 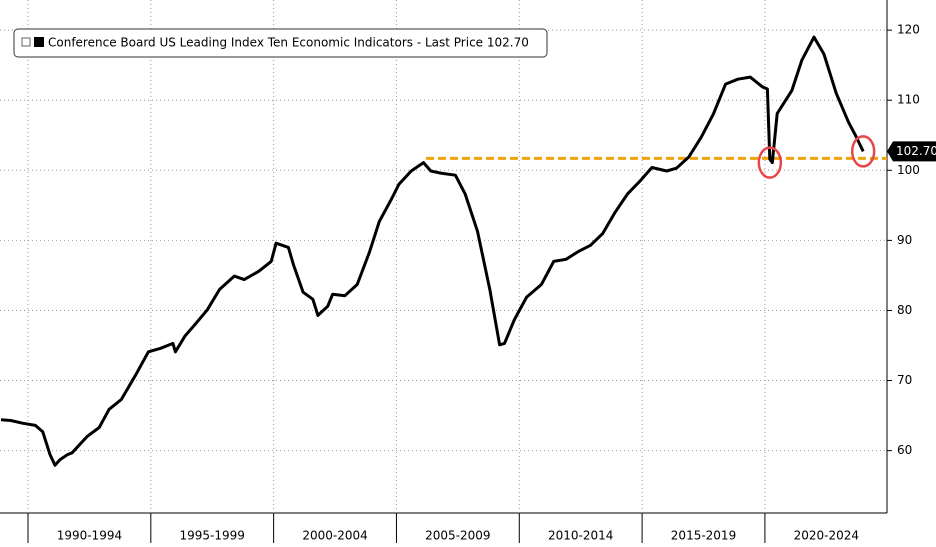 What do you see at coordinates (904, 310) in the screenshot?
I see `y-tick-label: 80` at bounding box center [904, 310].